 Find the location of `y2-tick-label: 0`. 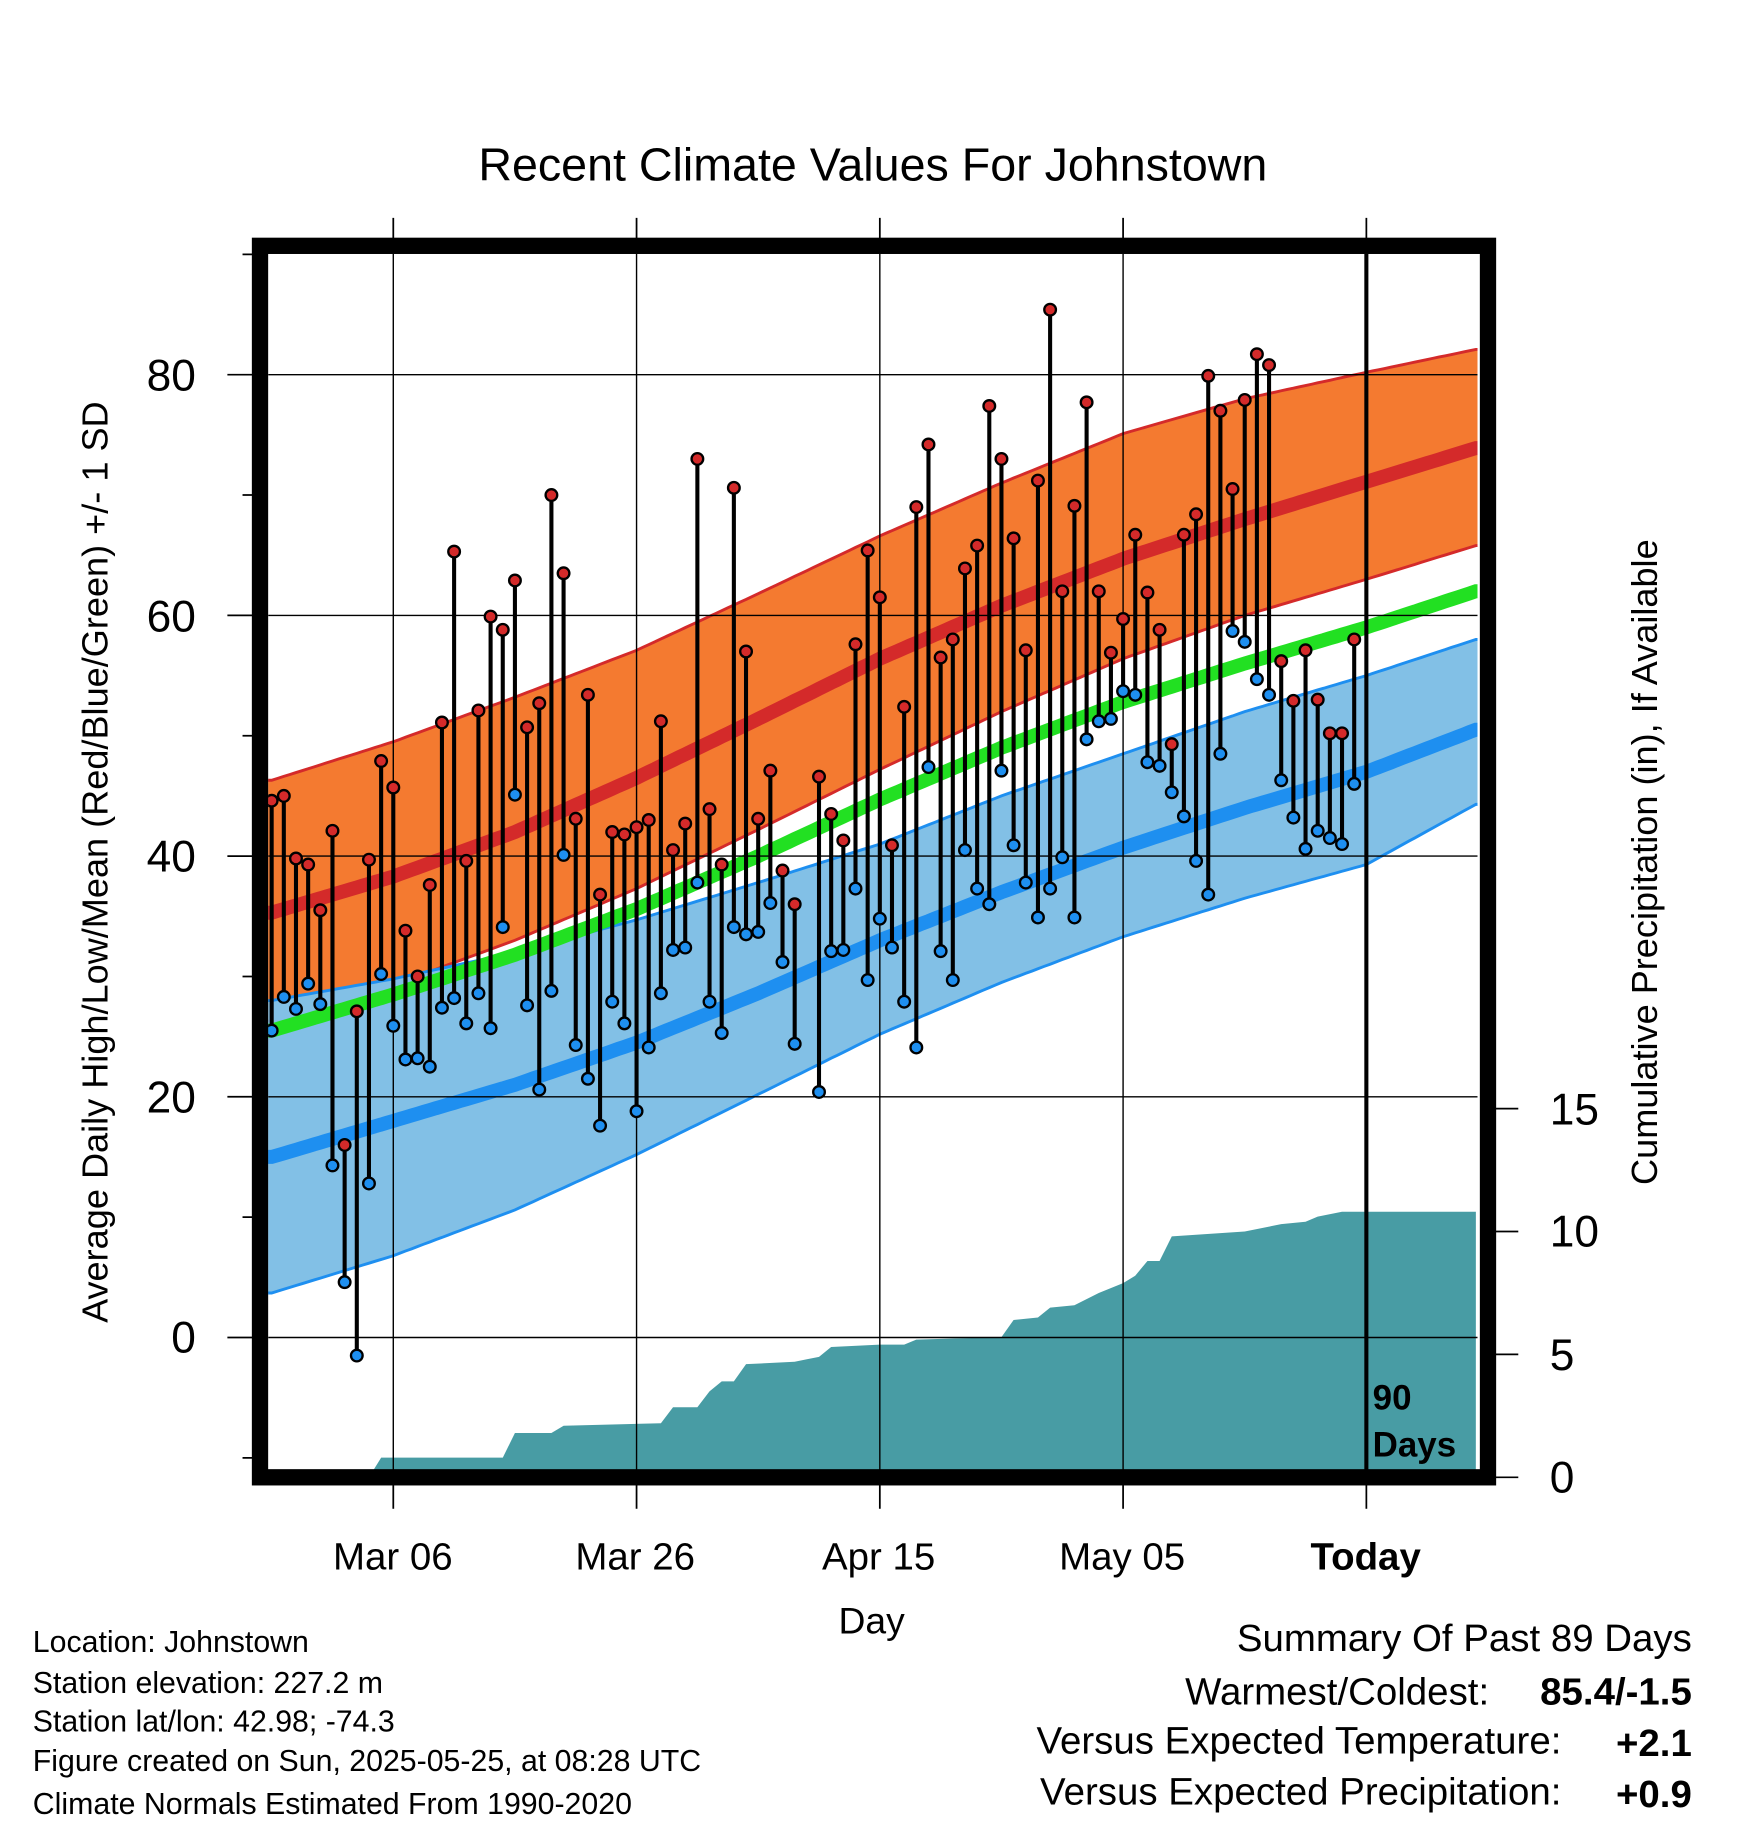

y2-tick-label: 0 is located at coordinates (1562, 1477).